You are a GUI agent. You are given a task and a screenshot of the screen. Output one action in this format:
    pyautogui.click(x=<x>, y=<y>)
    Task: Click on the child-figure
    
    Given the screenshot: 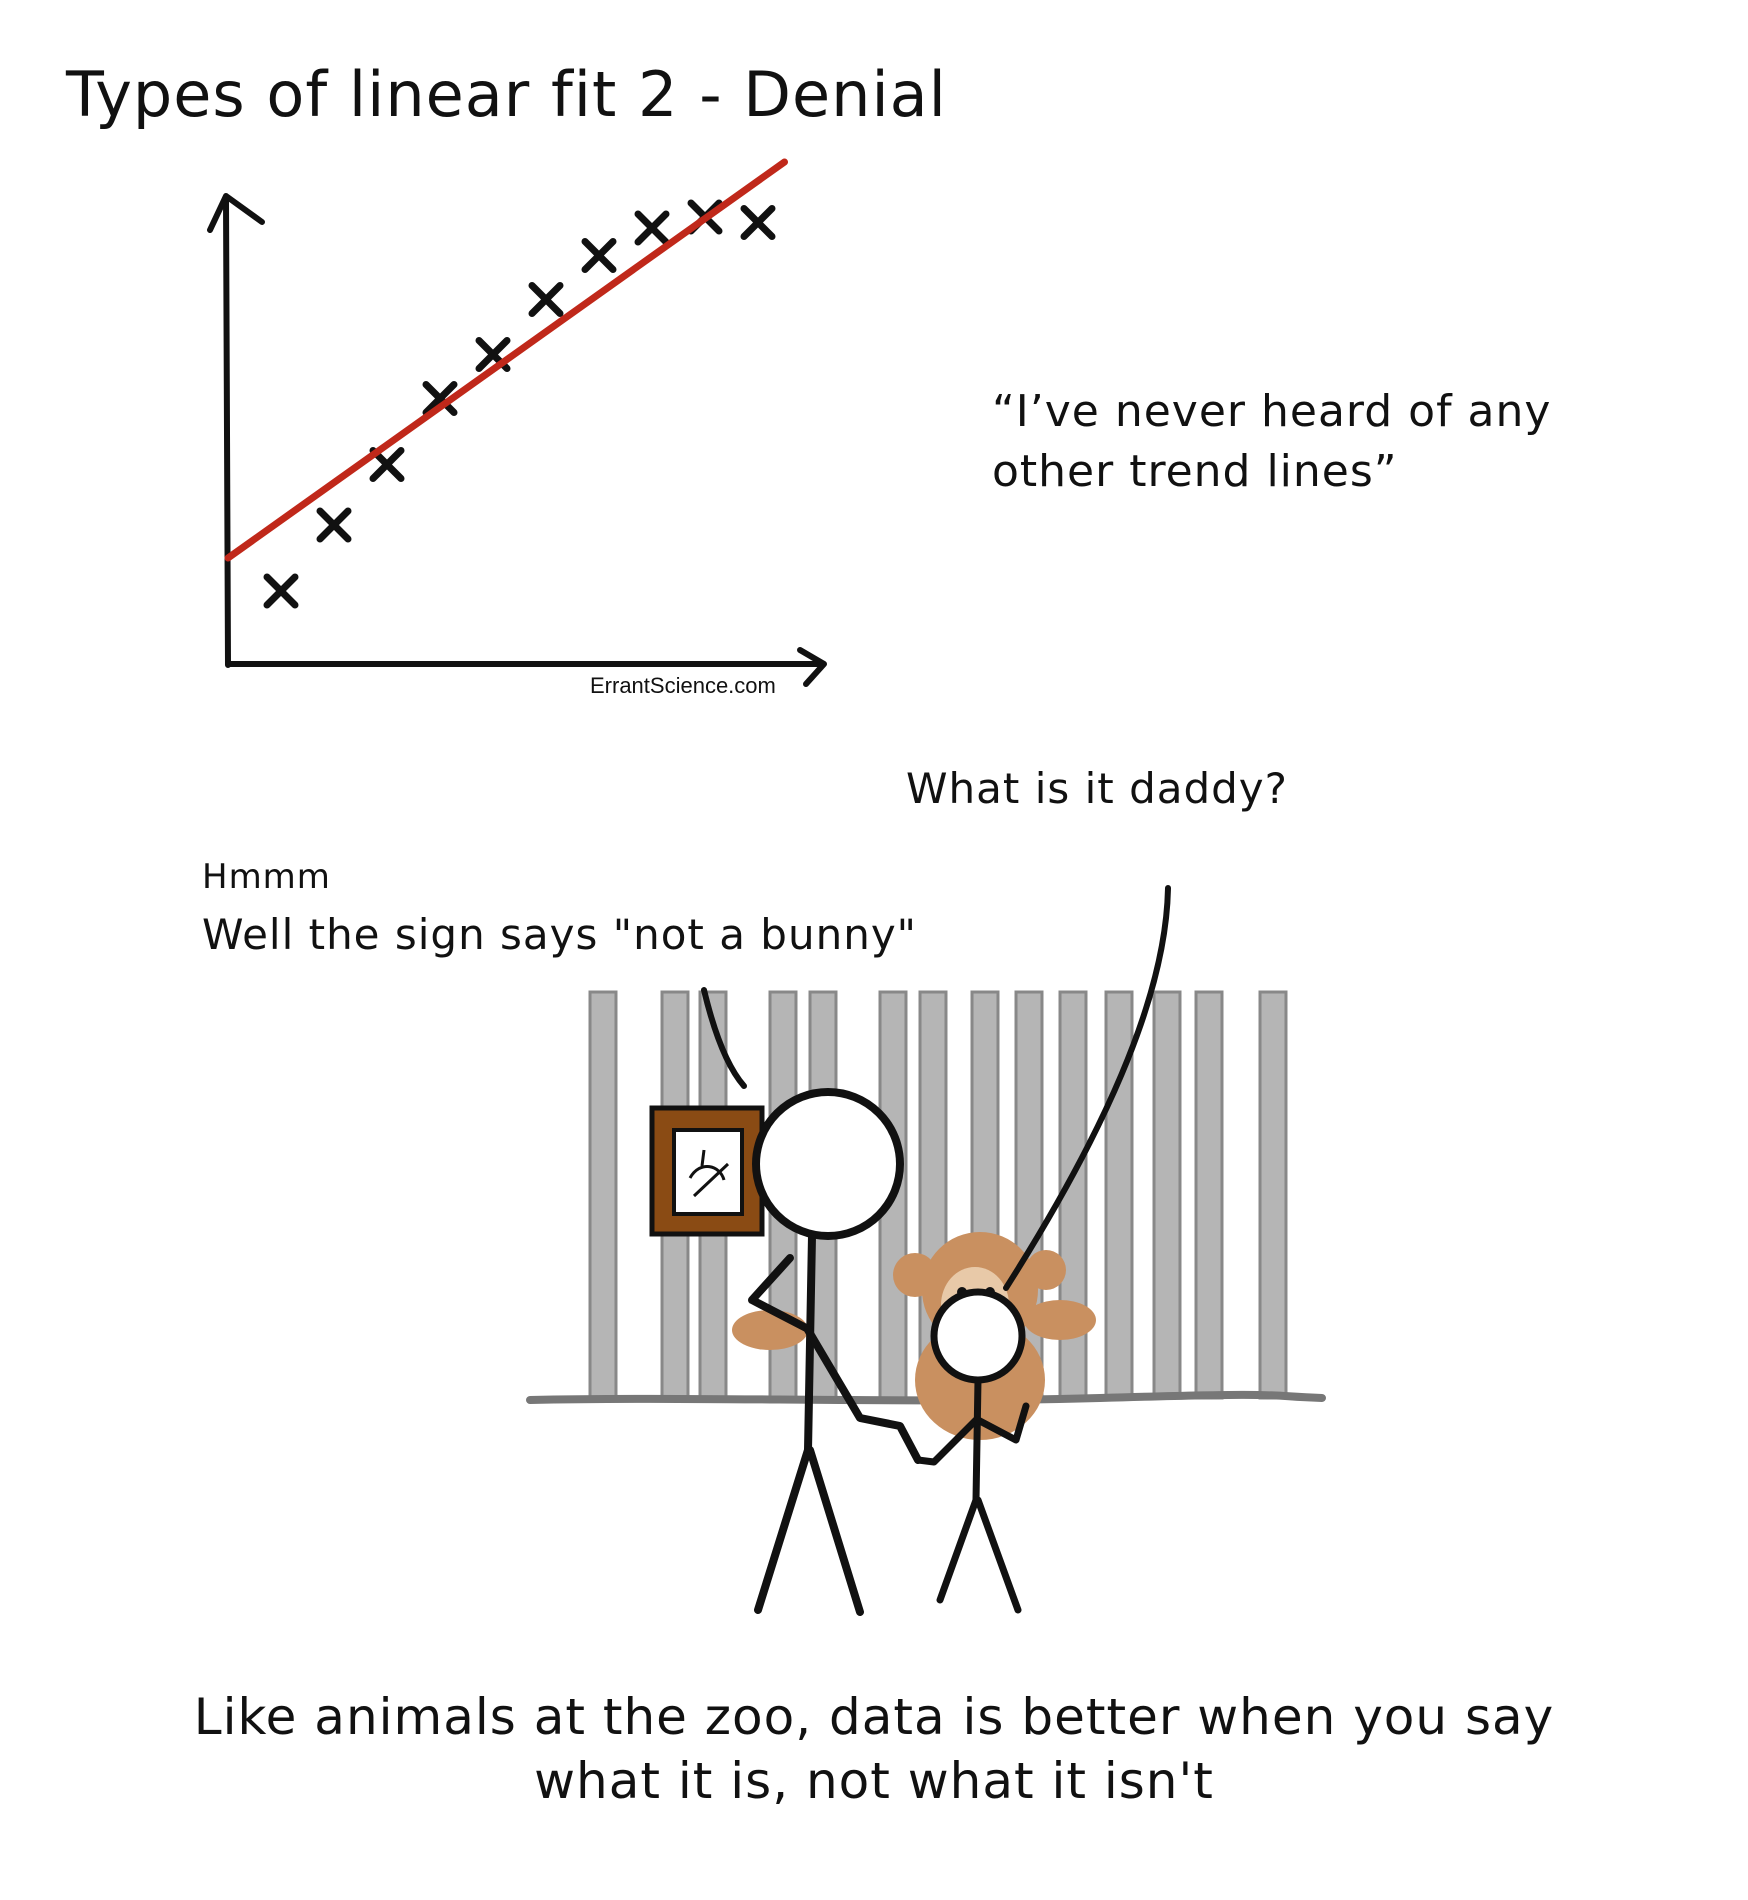 What is the action you would take?
    pyautogui.click(x=972, y=1451)
    